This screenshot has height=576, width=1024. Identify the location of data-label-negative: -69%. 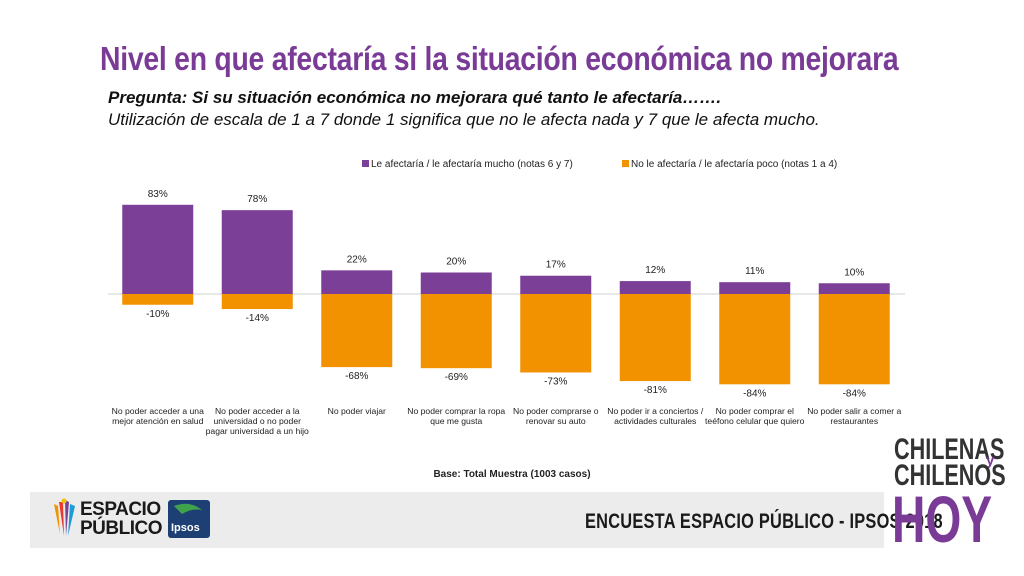
(456, 377).